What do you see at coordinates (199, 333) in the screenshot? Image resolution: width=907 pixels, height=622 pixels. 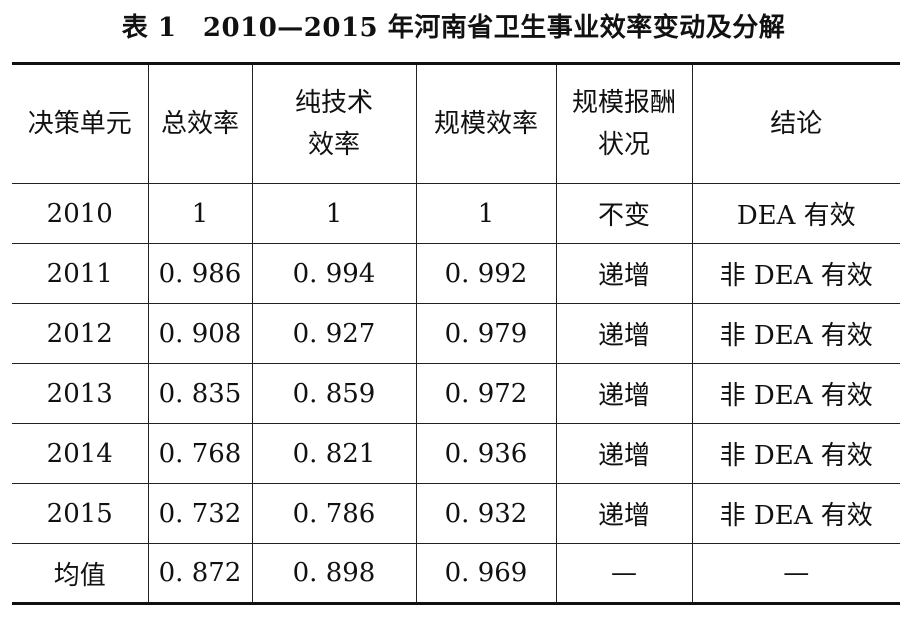 I see `cell-total-efficiency: 0. 908` at bounding box center [199, 333].